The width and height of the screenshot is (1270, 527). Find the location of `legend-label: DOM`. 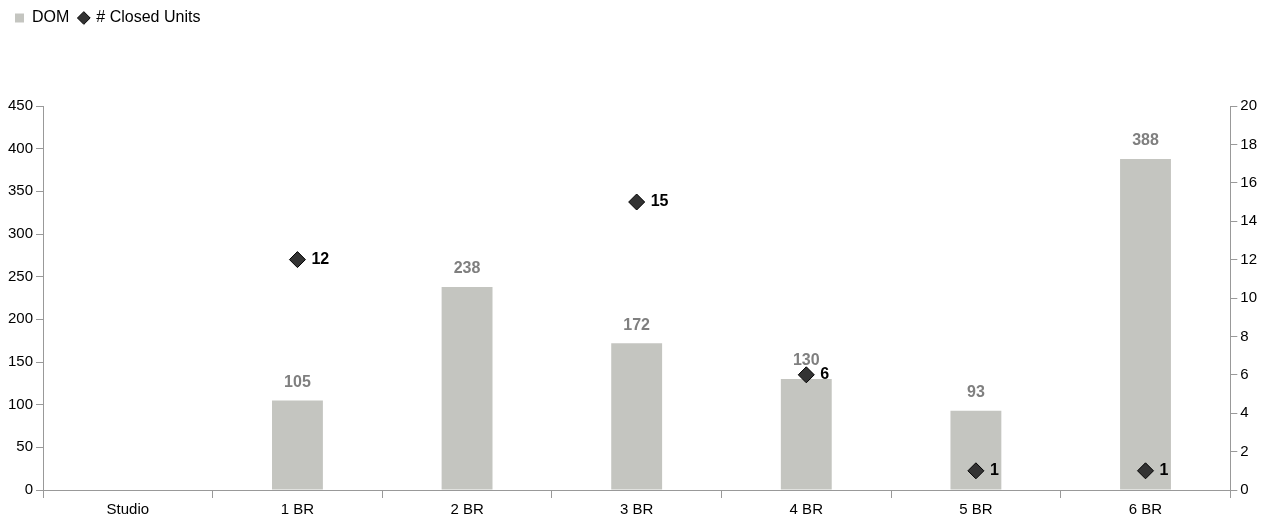

legend-label: DOM is located at coordinates (51, 17).